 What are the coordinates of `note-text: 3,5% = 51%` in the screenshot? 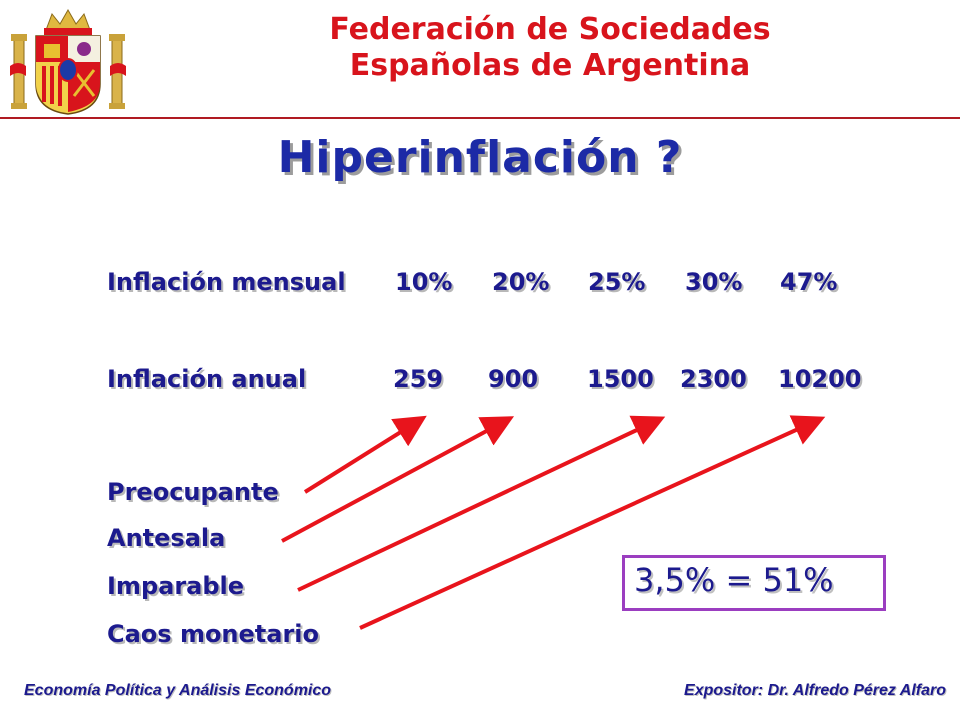 It's located at (734, 580).